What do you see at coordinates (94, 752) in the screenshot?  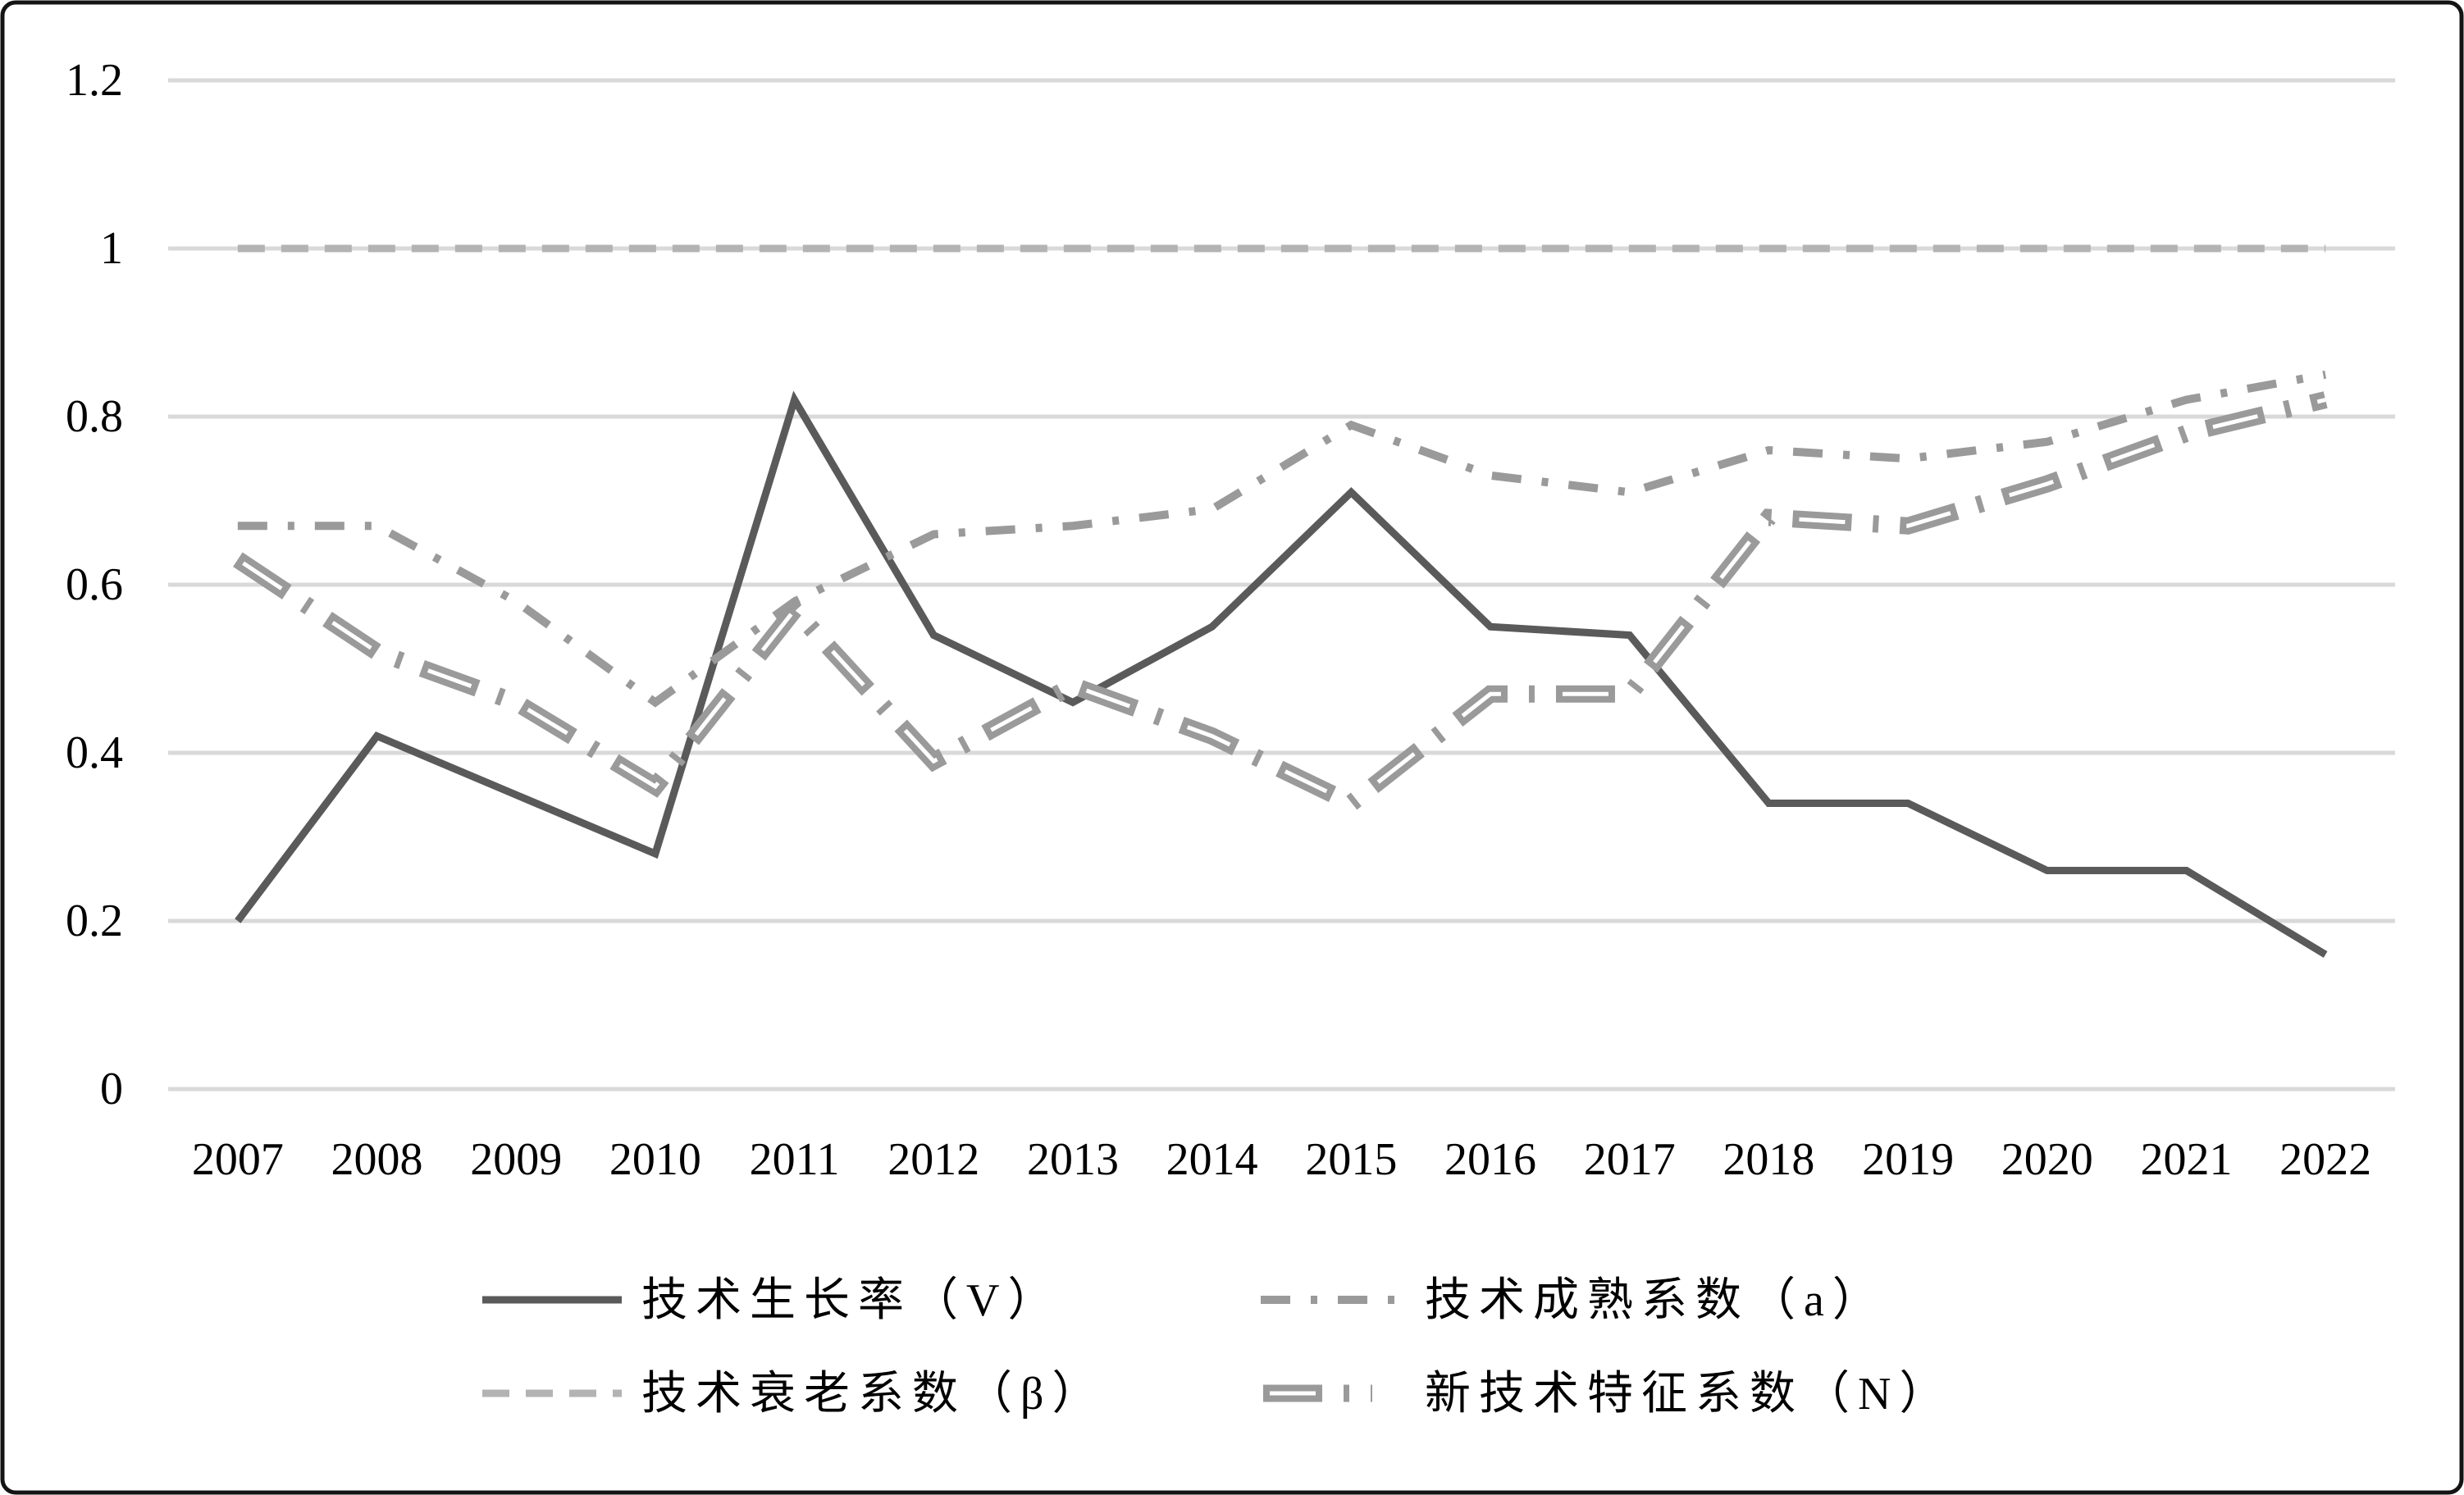 I see `y-tick-label-0.4: 0.4` at bounding box center [94, 752].